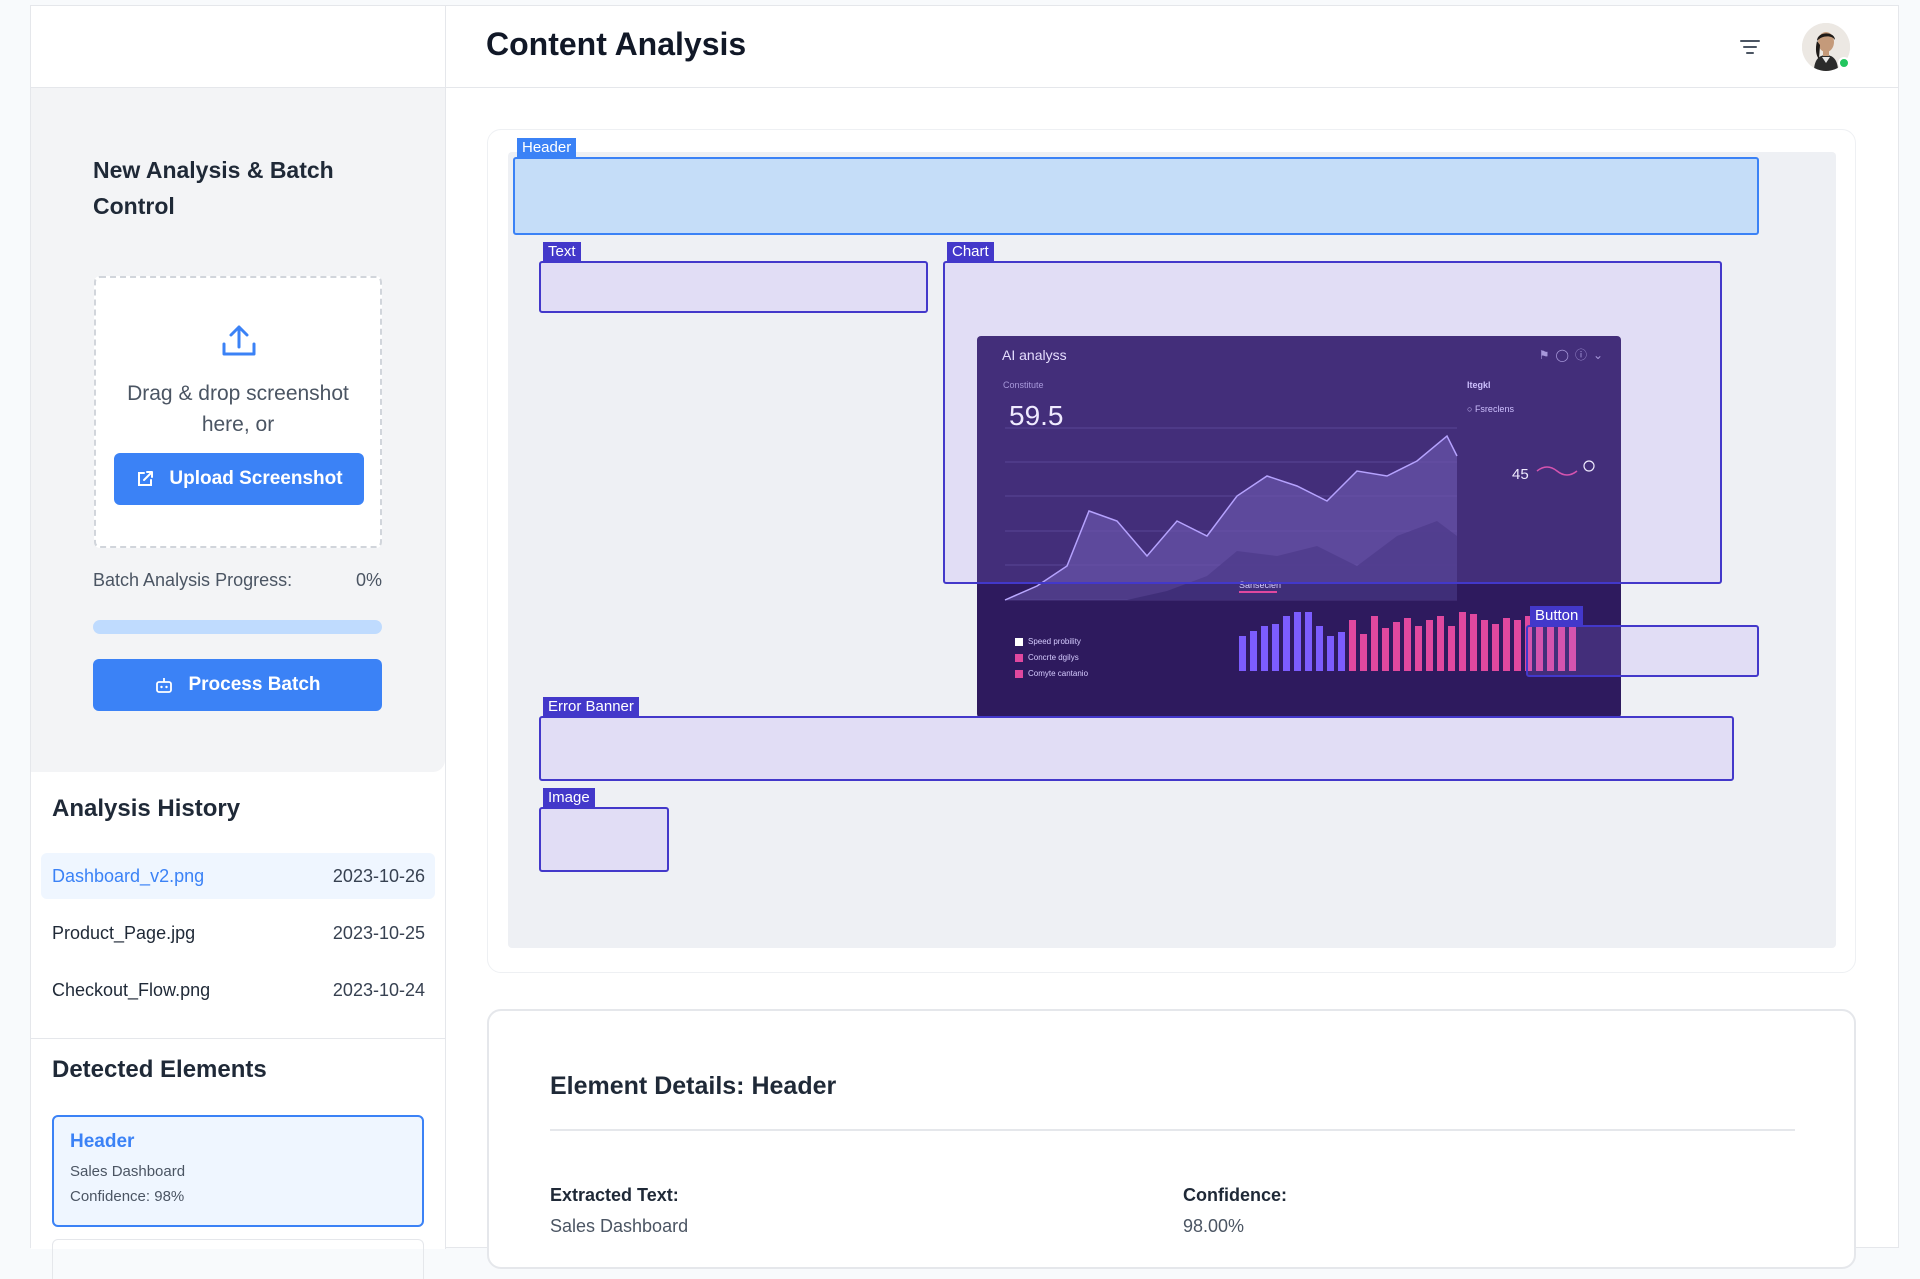  What do you see at coordinates (1520, 474) in the screenshot?
I see `screenshot-side-value: 45` at bounding box center [1520, 474].